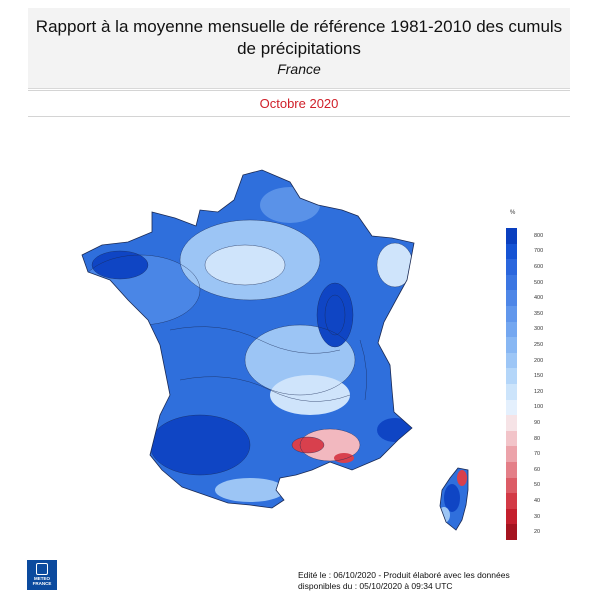  What do you see at coordinates (539, 376) in the screenshot?
I see `legend-label-150: 150` at bounding box center [539, 376].